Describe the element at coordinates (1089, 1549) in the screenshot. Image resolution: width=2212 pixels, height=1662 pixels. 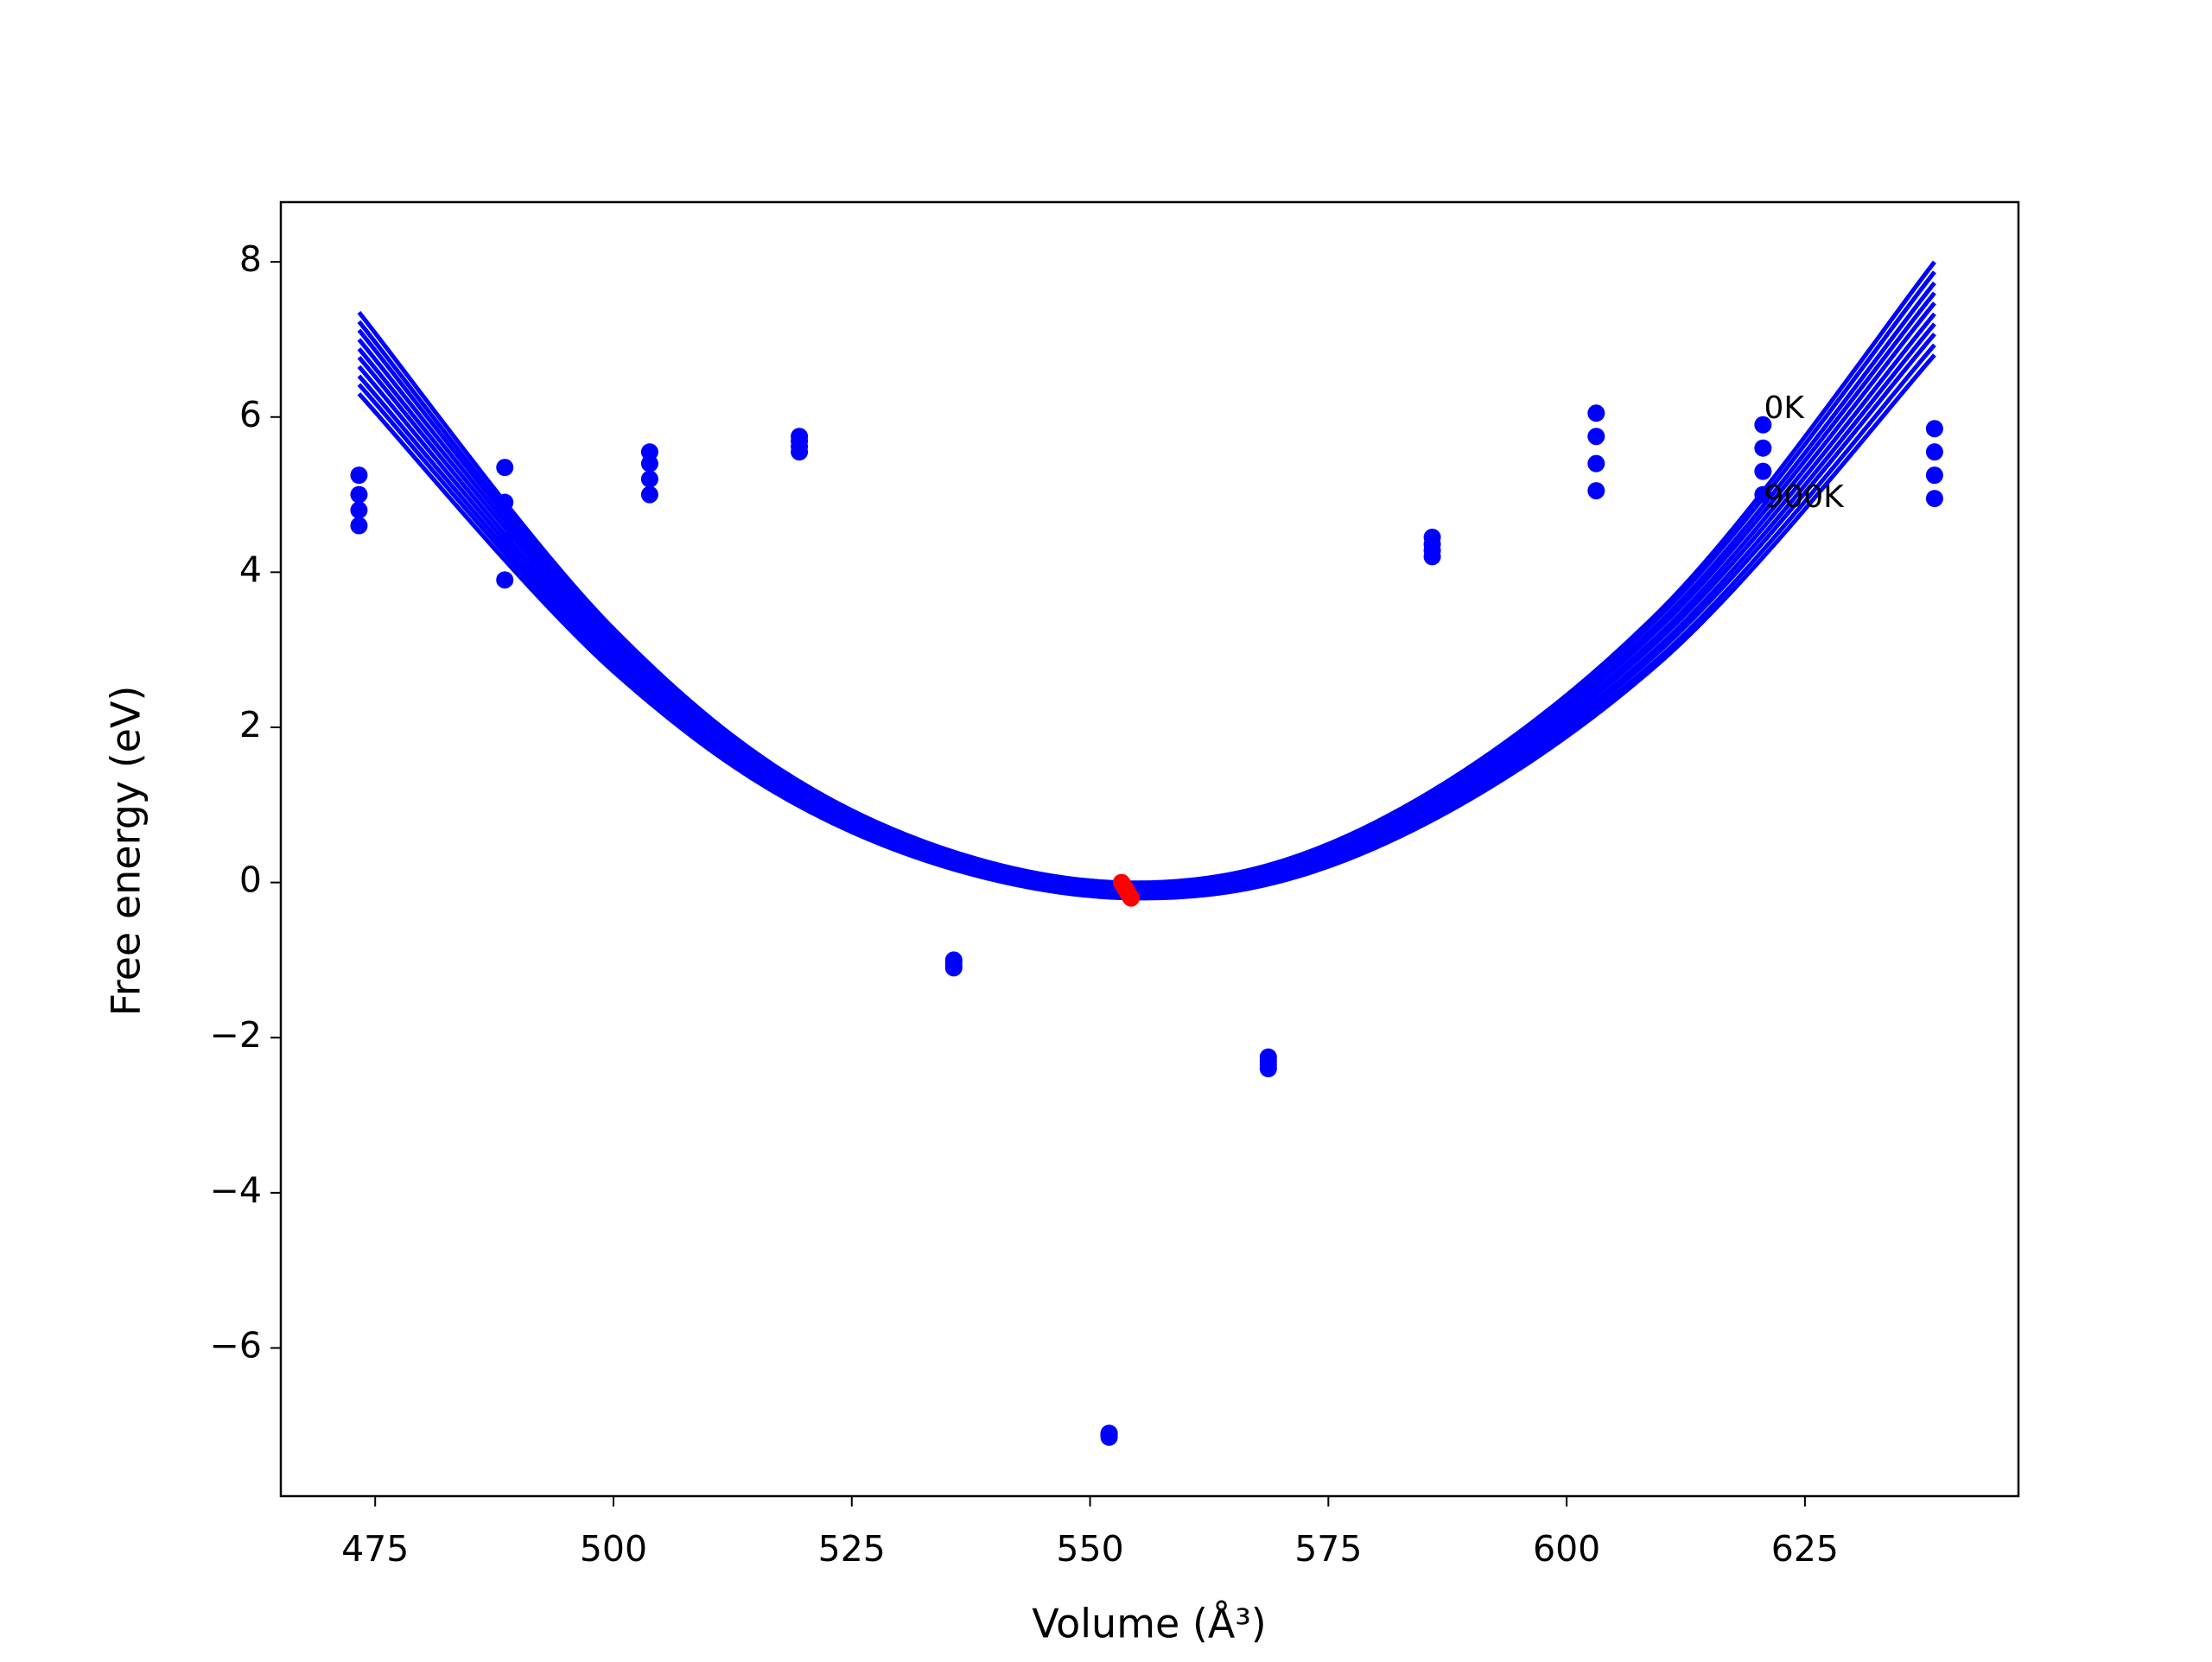
I see `x-tick-label: 550` at that location.